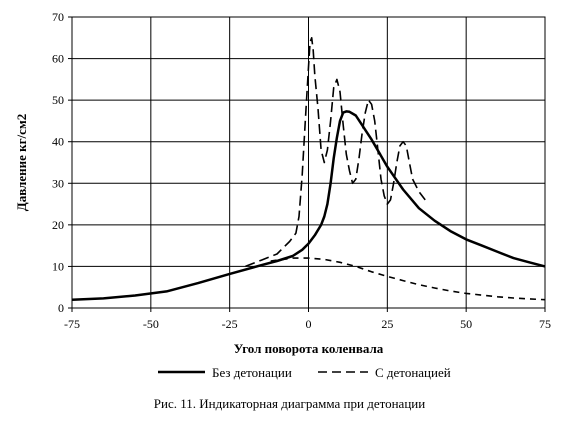 The width and height of the screenshot is (579, 428). I want to click on x-tick-label: 75, so click(545, 324).